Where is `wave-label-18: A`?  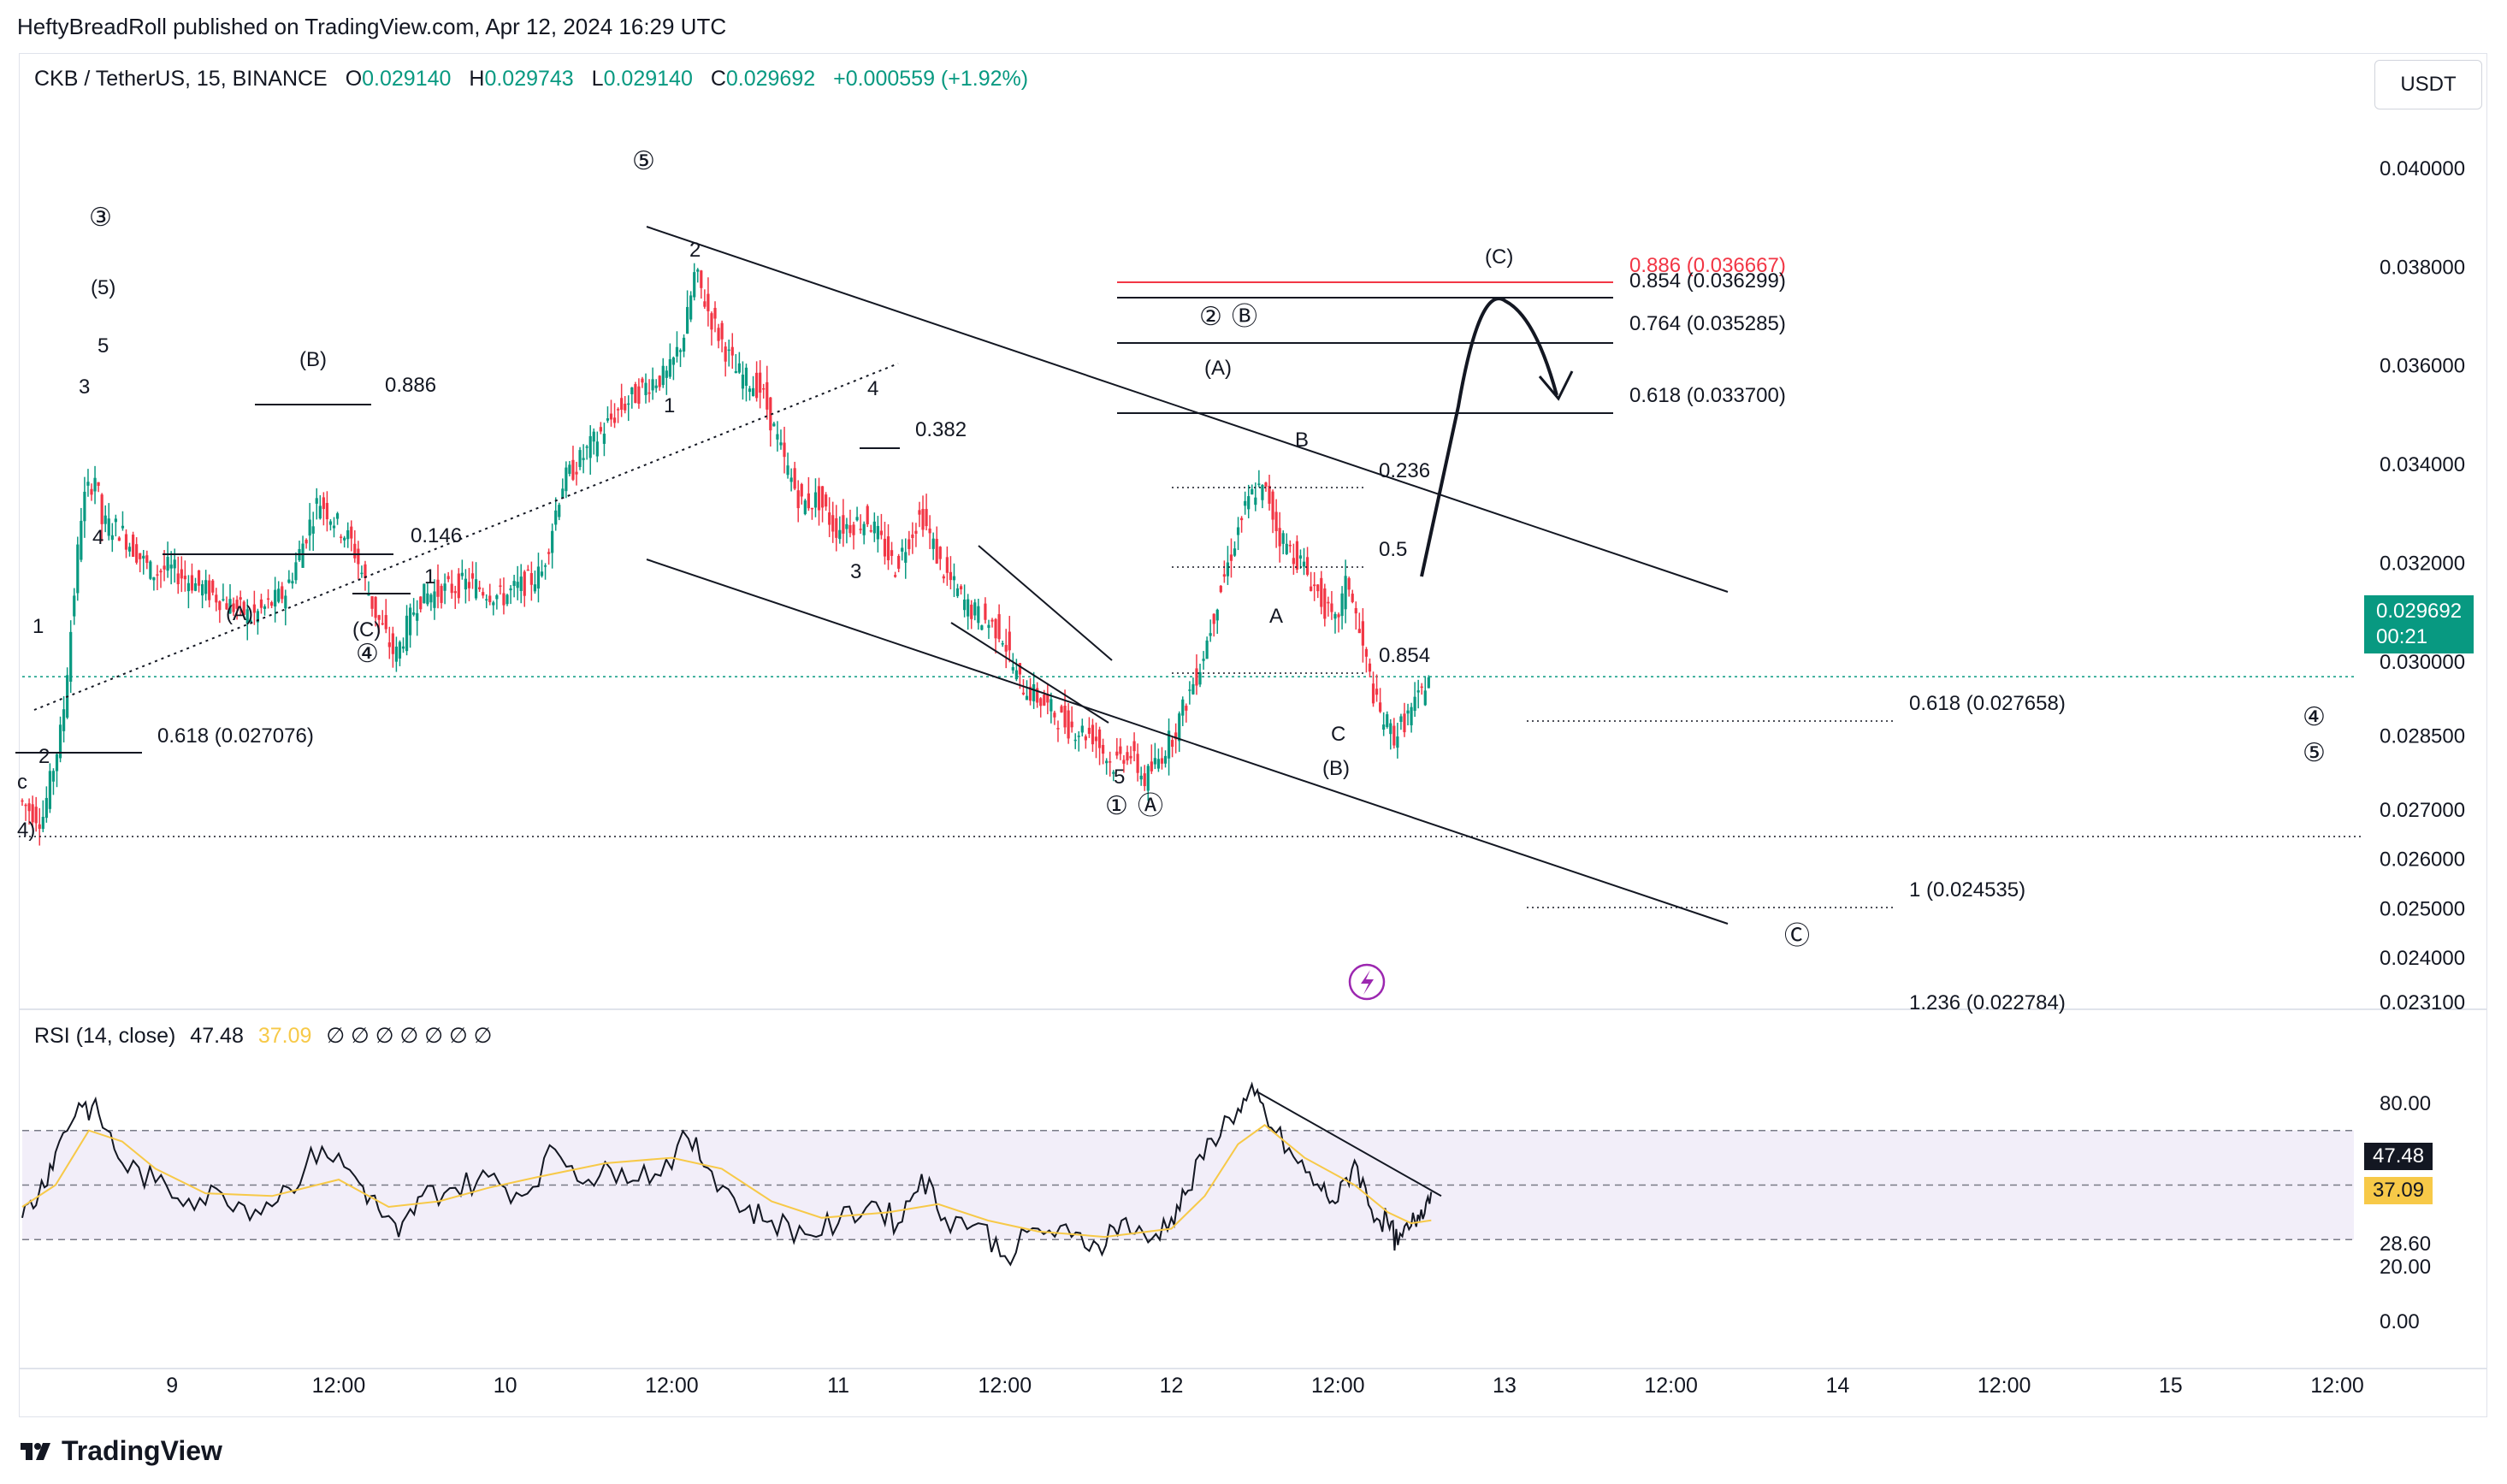 wave-label-18: A is located at coordinates (1276, 616).